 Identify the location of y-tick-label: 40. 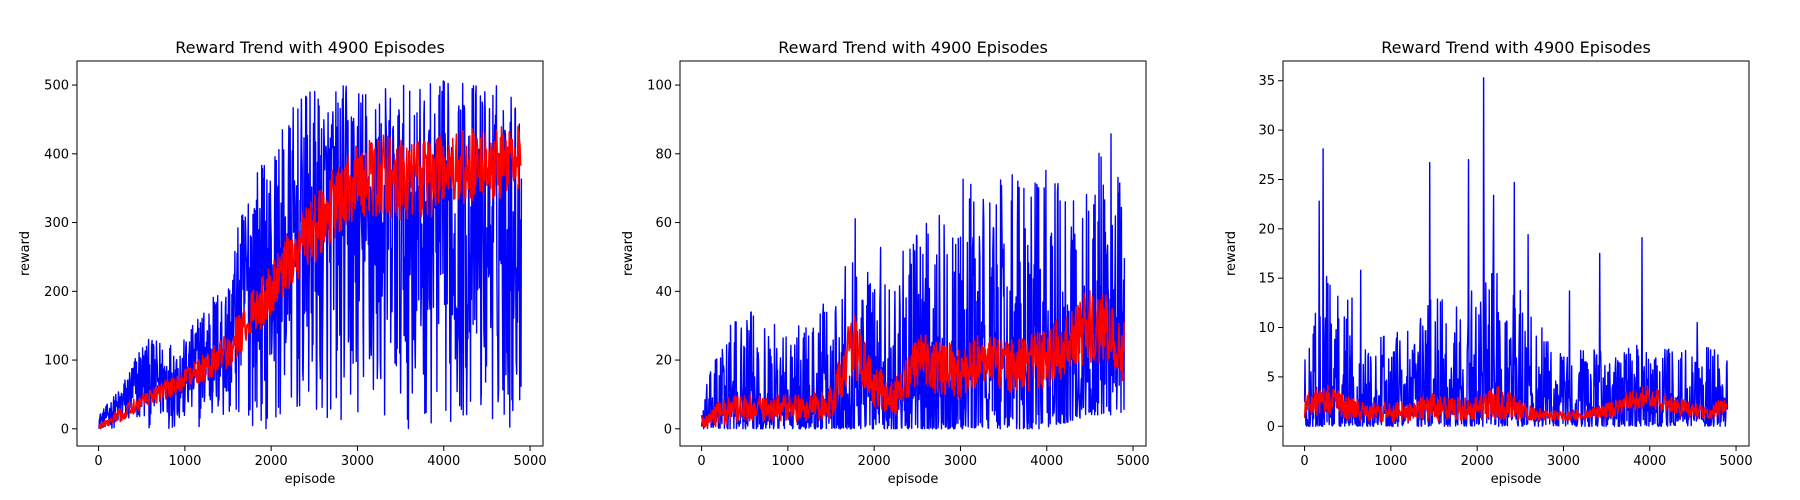
(663, 292).